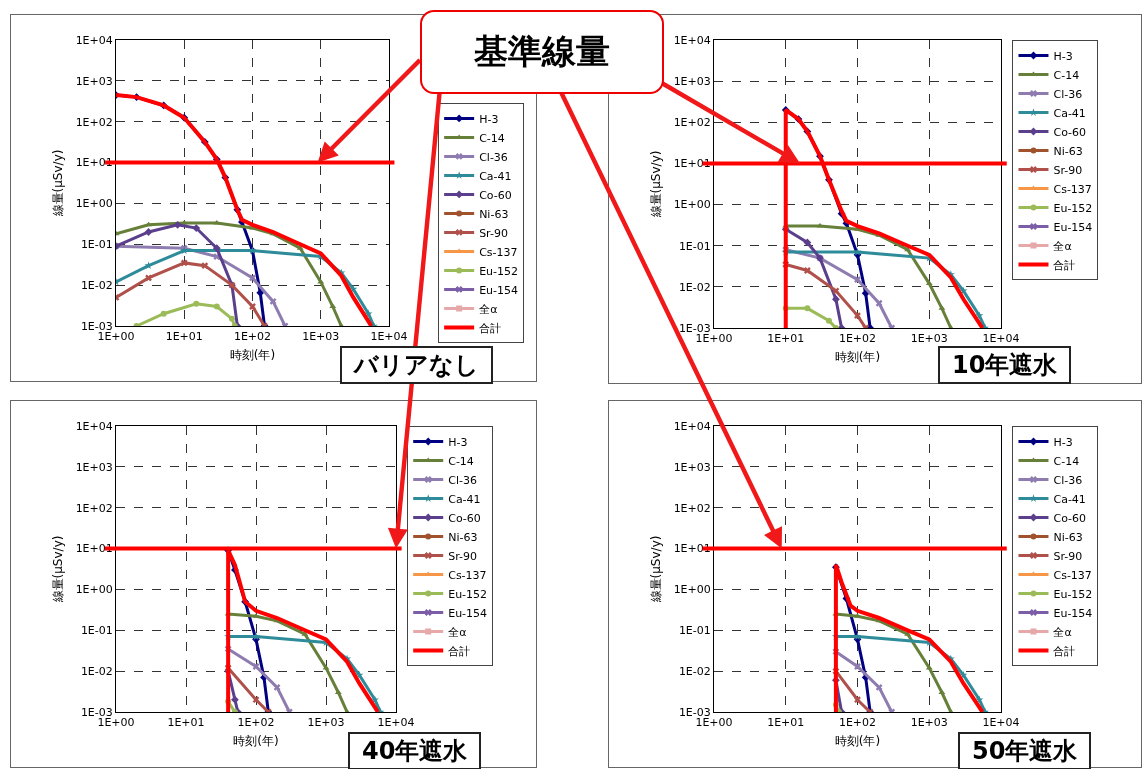 The width and height of the screenshot is (1148, 769). I want to click on text: 10年遮水, so click(1005, 365).